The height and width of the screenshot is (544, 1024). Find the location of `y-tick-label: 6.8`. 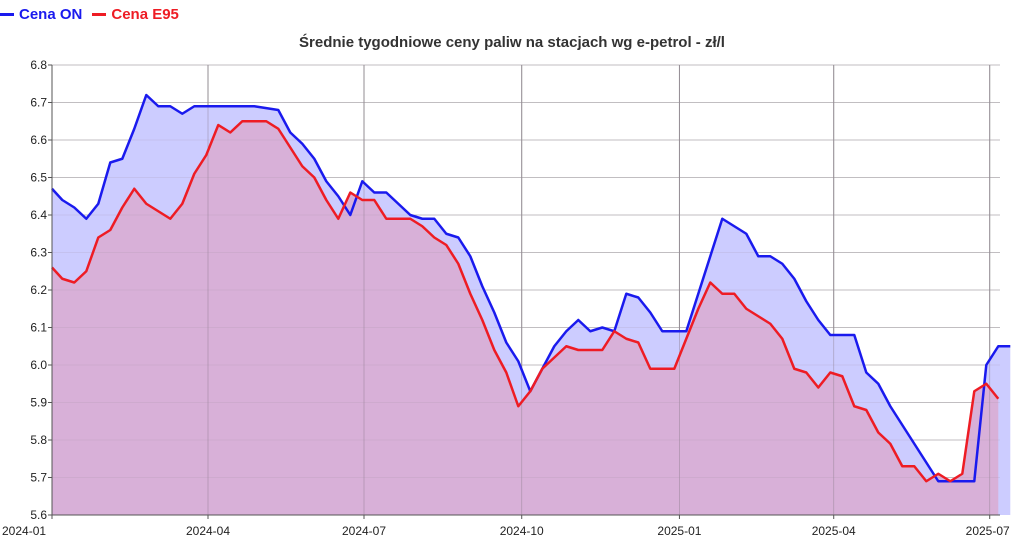

y-tick-label: 6.8 is located at coordinates (38, 65).